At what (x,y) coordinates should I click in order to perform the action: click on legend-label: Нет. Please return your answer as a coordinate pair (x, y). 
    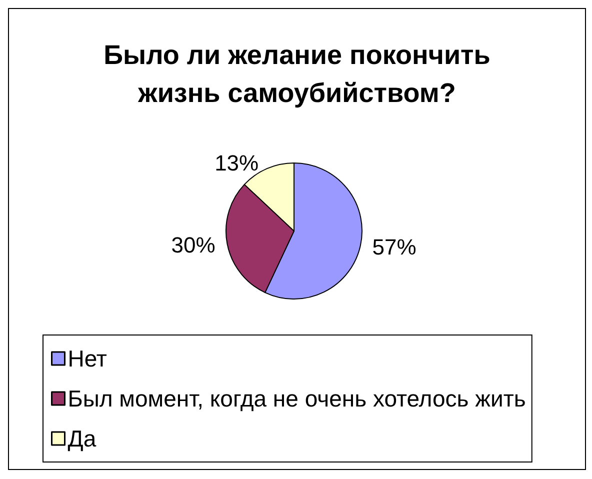
    Looking at the image, I should click on (88, 359).